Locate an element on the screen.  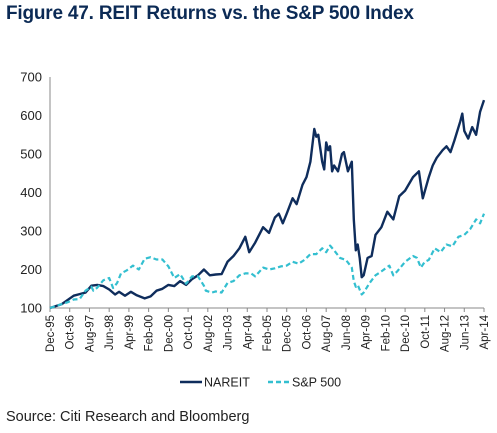
x-tick-label: Feb-05 is located at coordinates (268, 333).